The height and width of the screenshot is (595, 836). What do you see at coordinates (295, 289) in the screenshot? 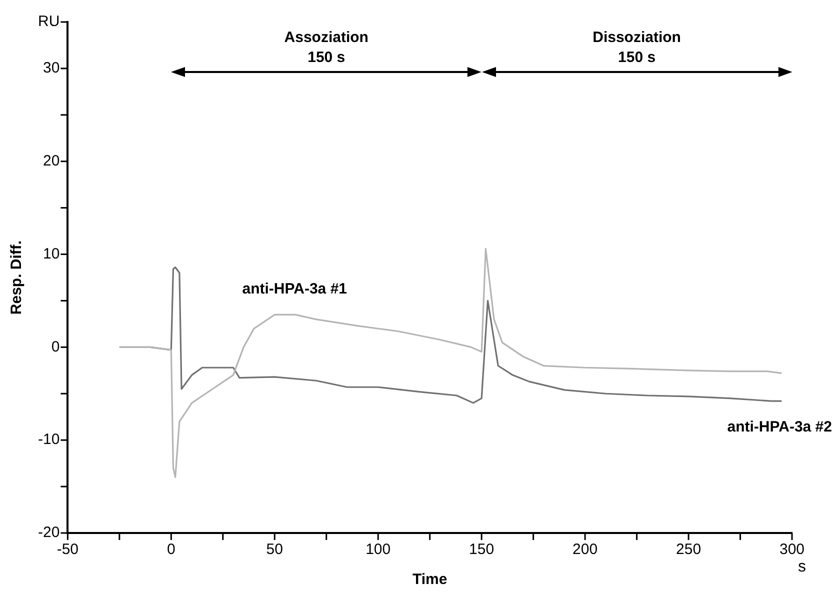
I see `series-label: anti-HPA-3a #1` at bounding box center [295, 289].